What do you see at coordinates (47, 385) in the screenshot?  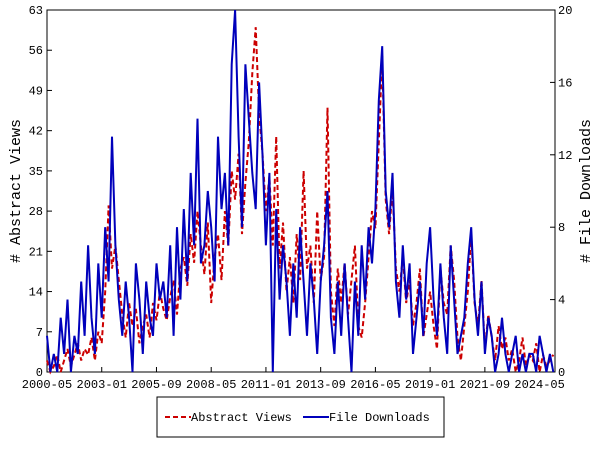 I see `x-tick-label: 2000-05` at bounding box center [47, 385].